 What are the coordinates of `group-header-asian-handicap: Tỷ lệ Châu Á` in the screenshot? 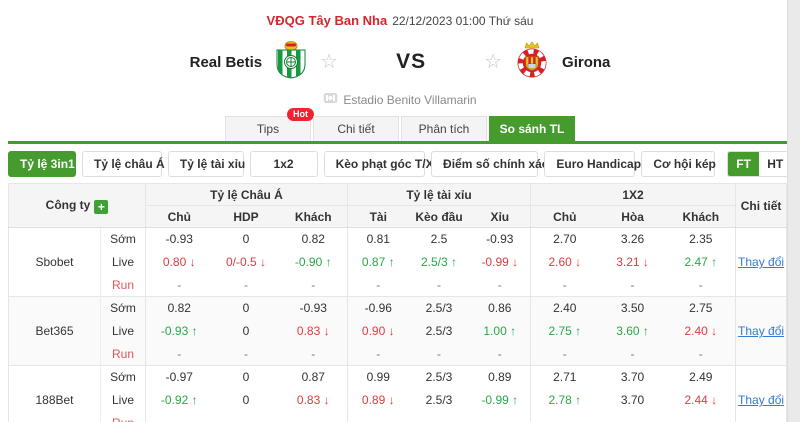 It's located at (246, 194).